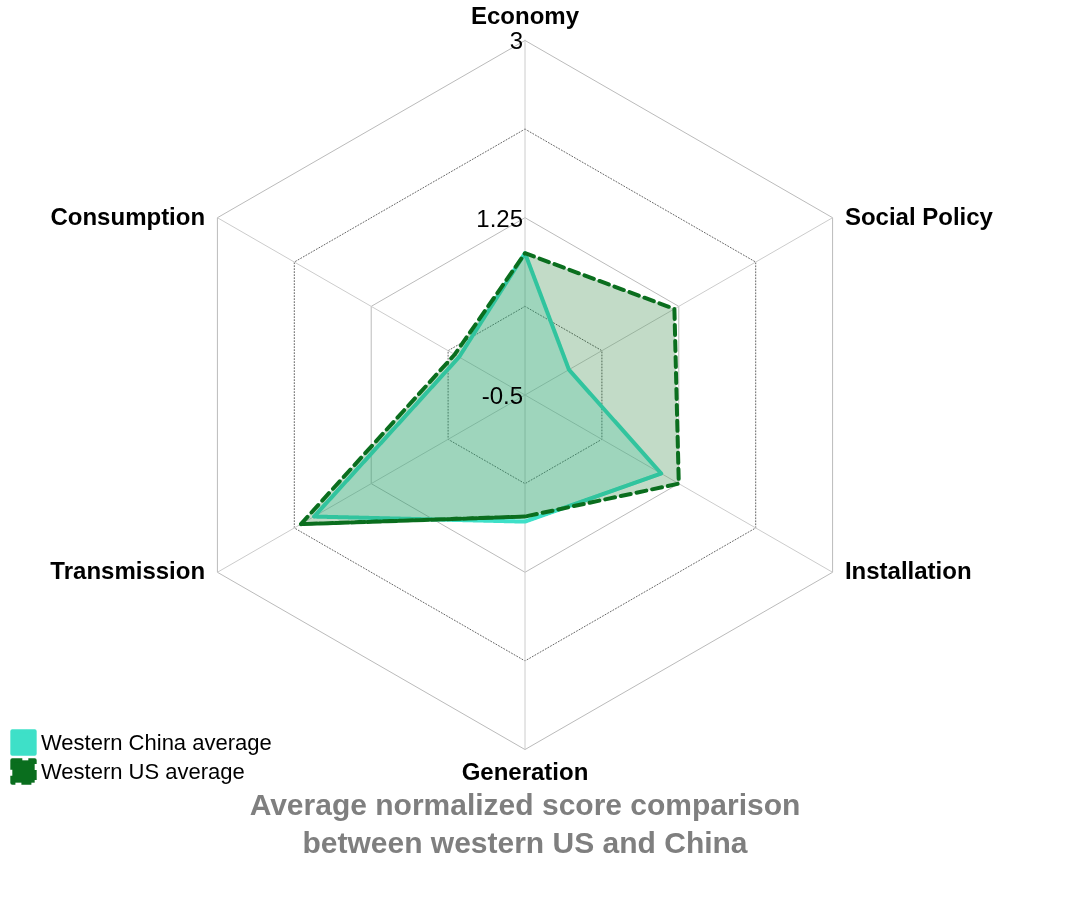  What do you see at coordinates (908, 571) in the screenshot?
I see `spoke-label: Installation` at bounding box center [908, 571].